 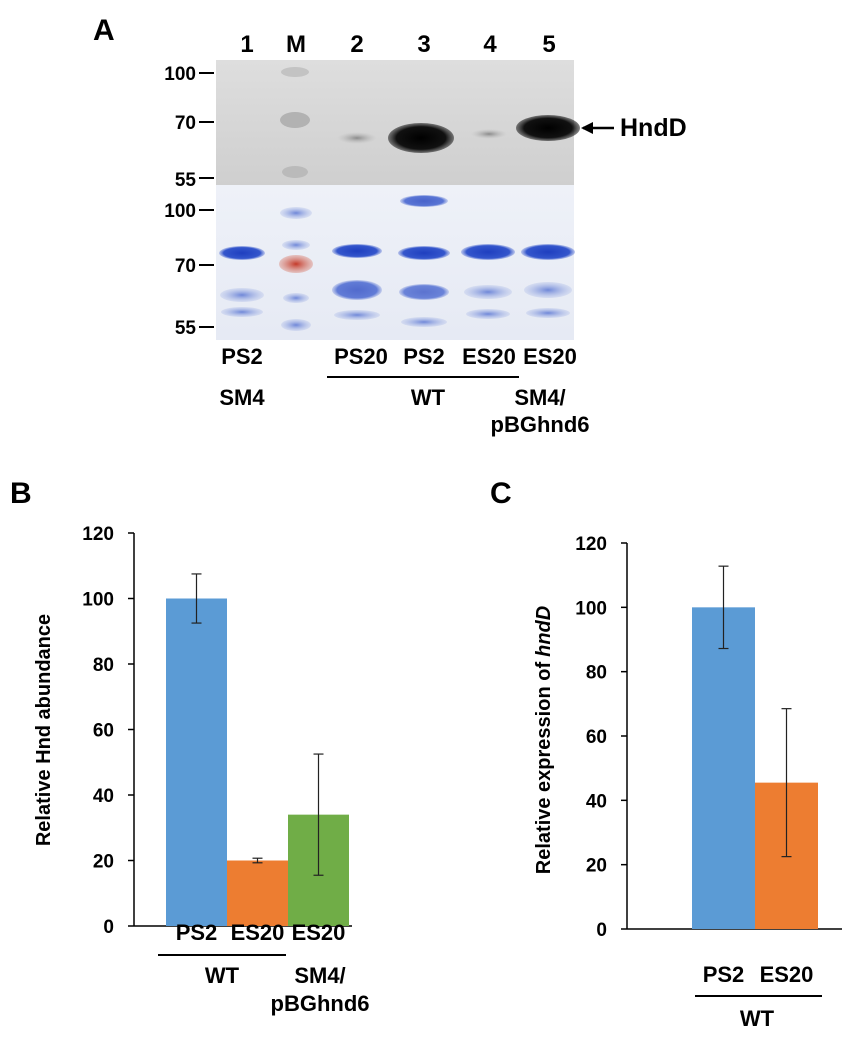 I want to click on panel-b-group-label-wt: WT, so click(x=222, y=975).